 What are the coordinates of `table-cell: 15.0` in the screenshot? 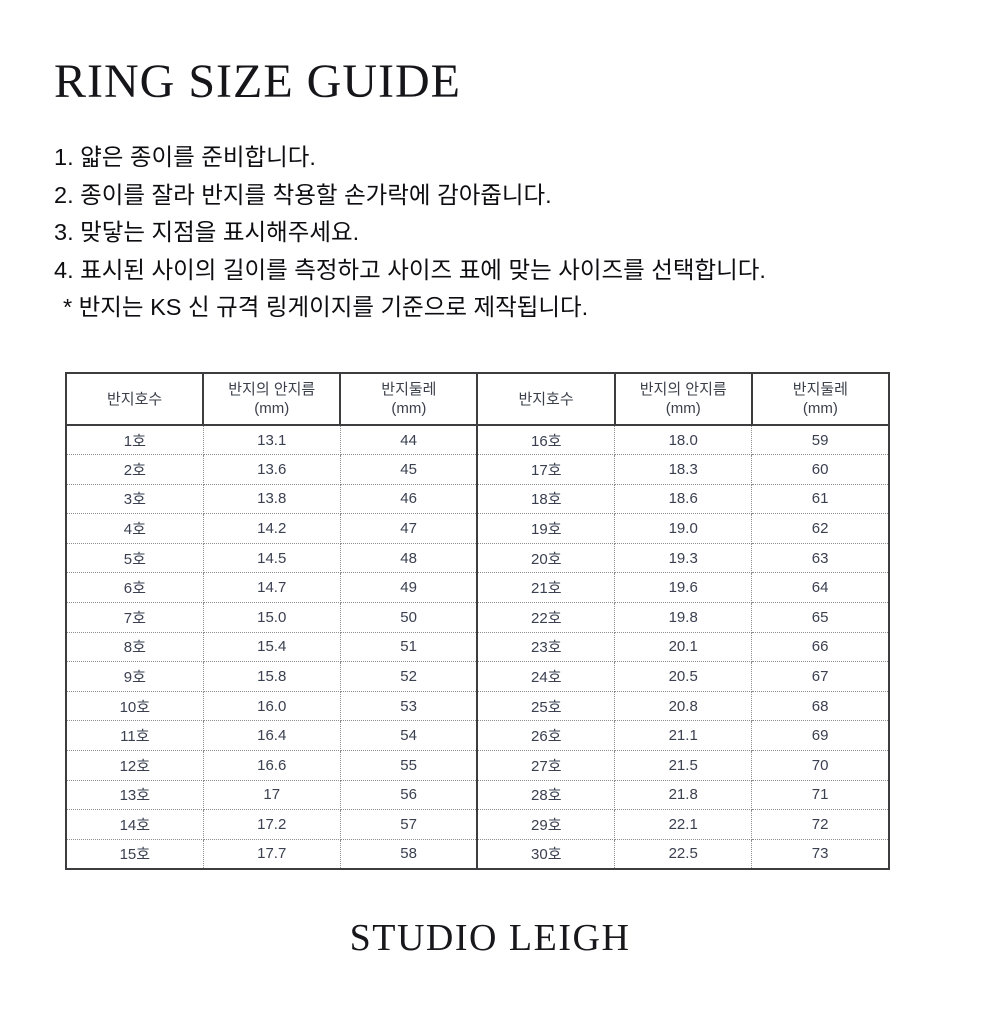 It's located at (272, 617).